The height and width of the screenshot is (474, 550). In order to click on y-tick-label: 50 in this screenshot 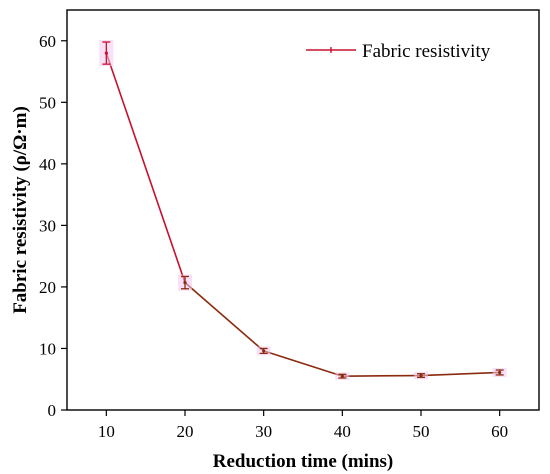, I will do `click(47, 102)`.